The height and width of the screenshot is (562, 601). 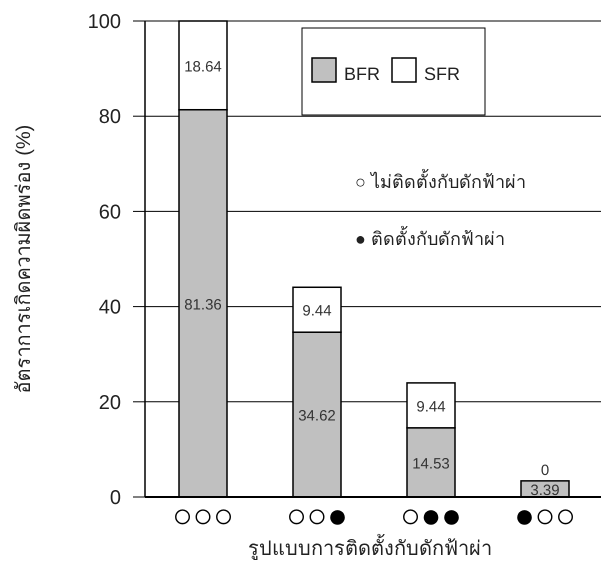 I want to click on y-tick-label: 20, so click(x=109, y=403).